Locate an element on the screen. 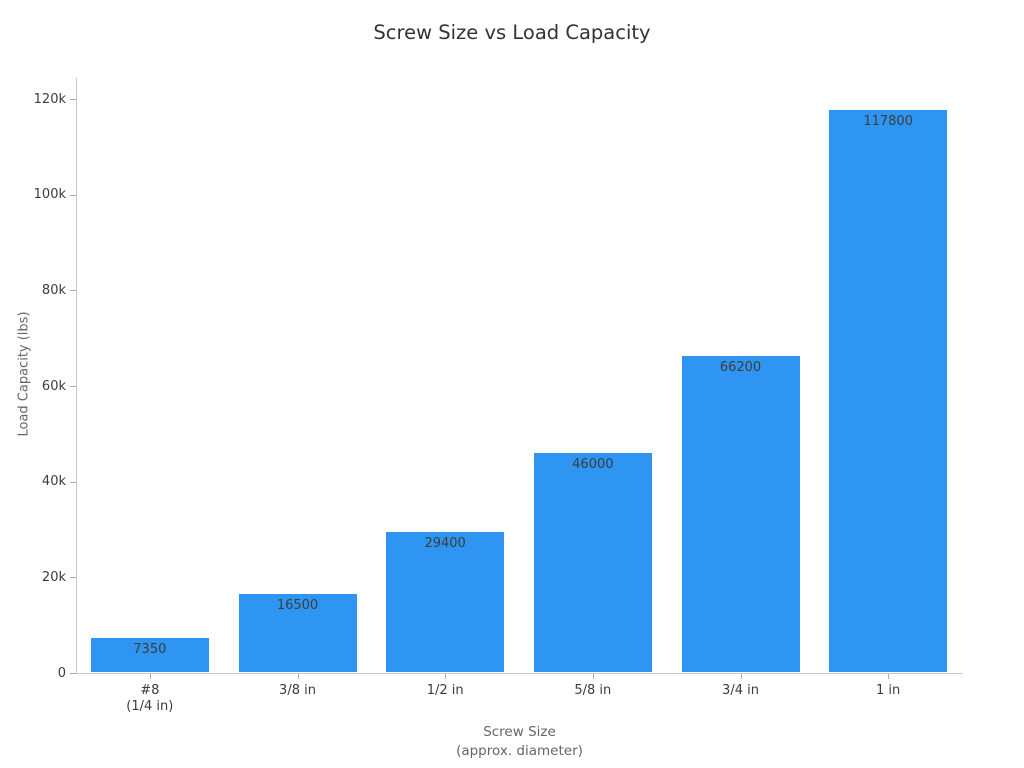 Image resolution: width=1024 pixels, height=768 pixels. x-axis-title: Screw Size (approx. diameter) is located at coordinates (519, 742).